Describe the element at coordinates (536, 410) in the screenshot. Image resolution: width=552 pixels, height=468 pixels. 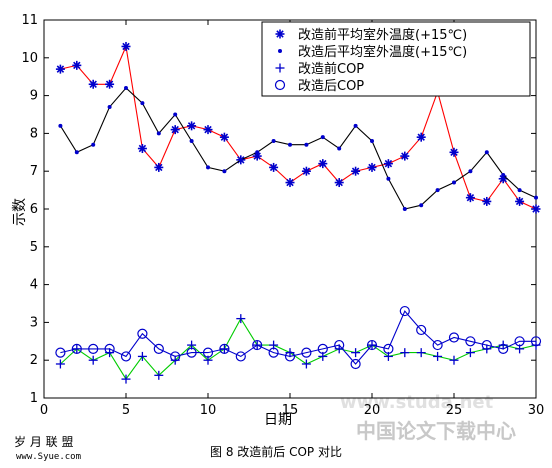
I see `x-tick-label: 30` at that location.